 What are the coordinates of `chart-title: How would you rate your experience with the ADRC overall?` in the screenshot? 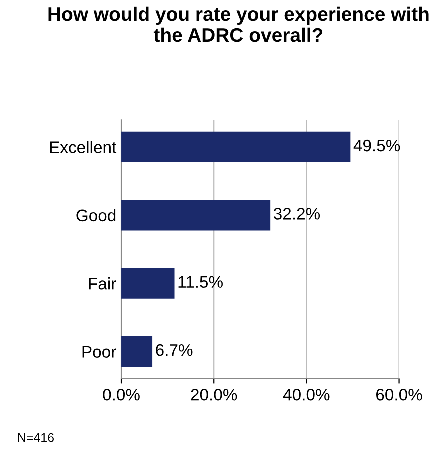 It's located at (238, 24).